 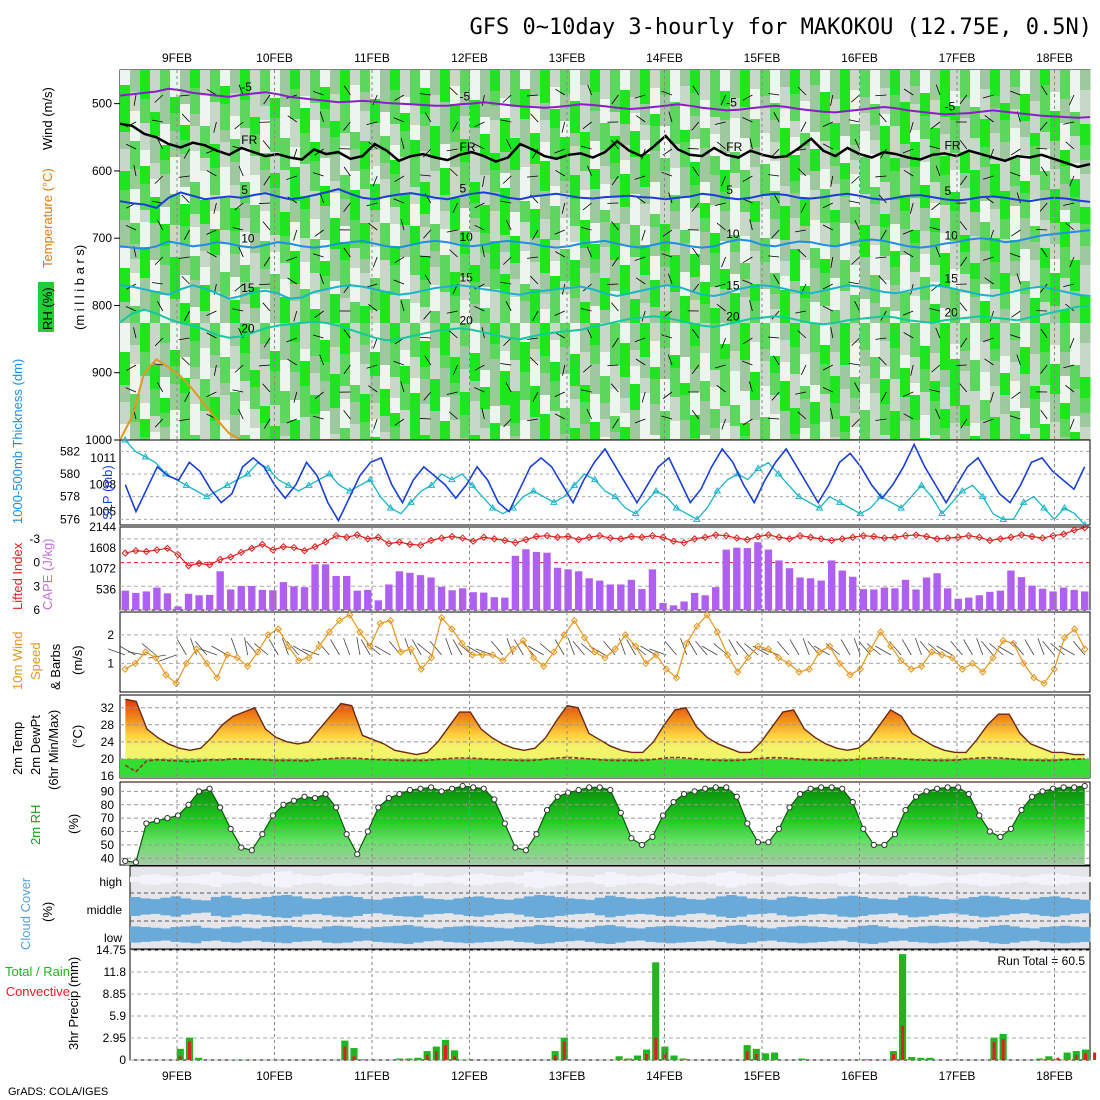 What do you see at coordinates (747, 1055) in the screenshot?
I see `precip-convective-bar` at bounding box center [747, 1055].